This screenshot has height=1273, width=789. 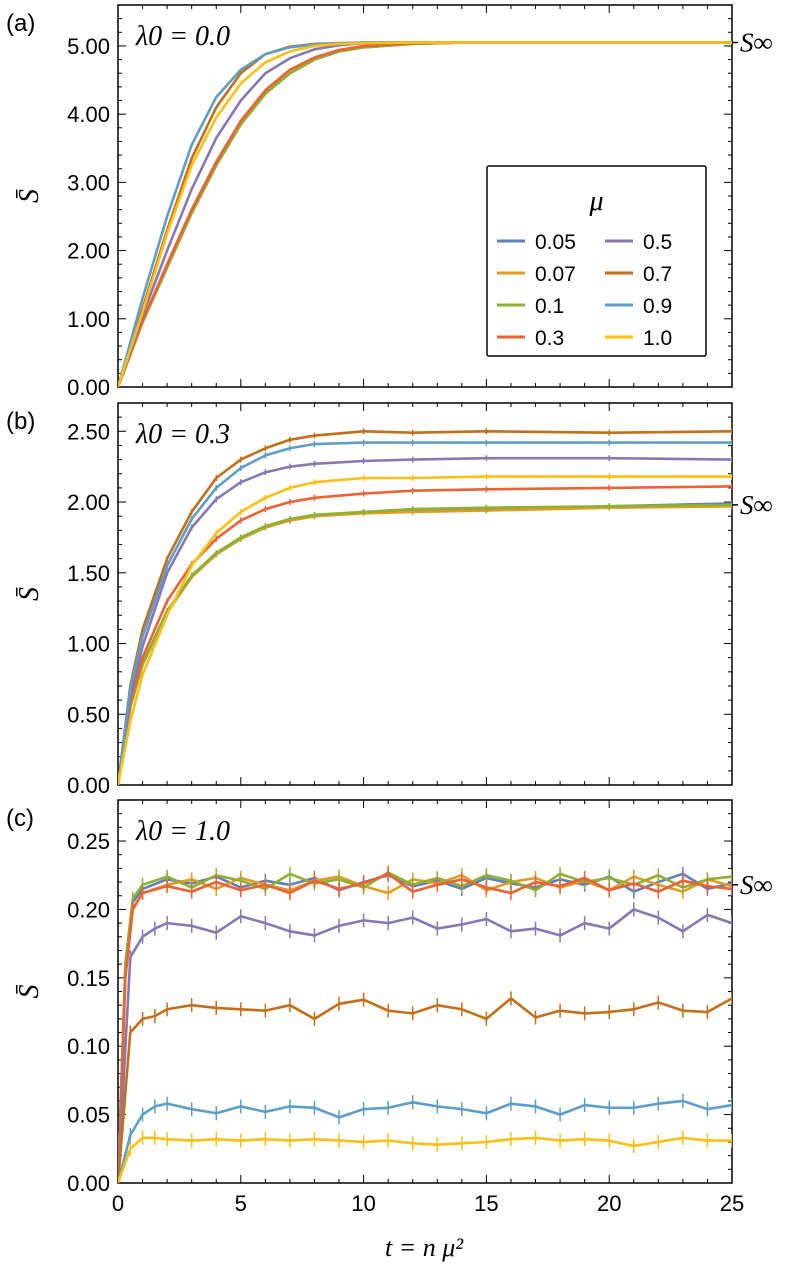 What do you see at coordinates (363, 1203) in the screenshot?
I see `x-tick-label: 10` at bounding box center [363, 1203].